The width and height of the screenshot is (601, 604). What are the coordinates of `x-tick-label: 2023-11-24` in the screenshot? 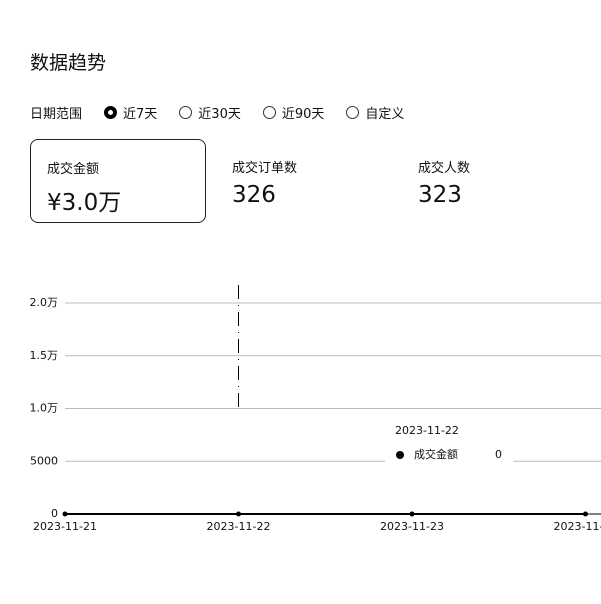 It's located at (577, 526).